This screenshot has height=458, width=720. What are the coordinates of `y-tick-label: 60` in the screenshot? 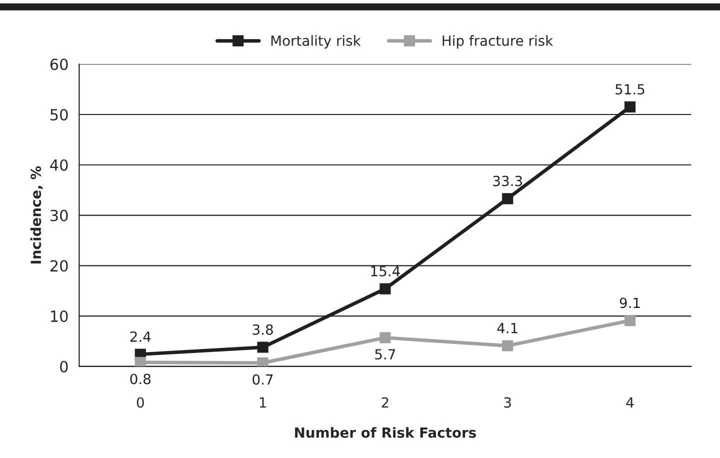 It's located at (59, 64).